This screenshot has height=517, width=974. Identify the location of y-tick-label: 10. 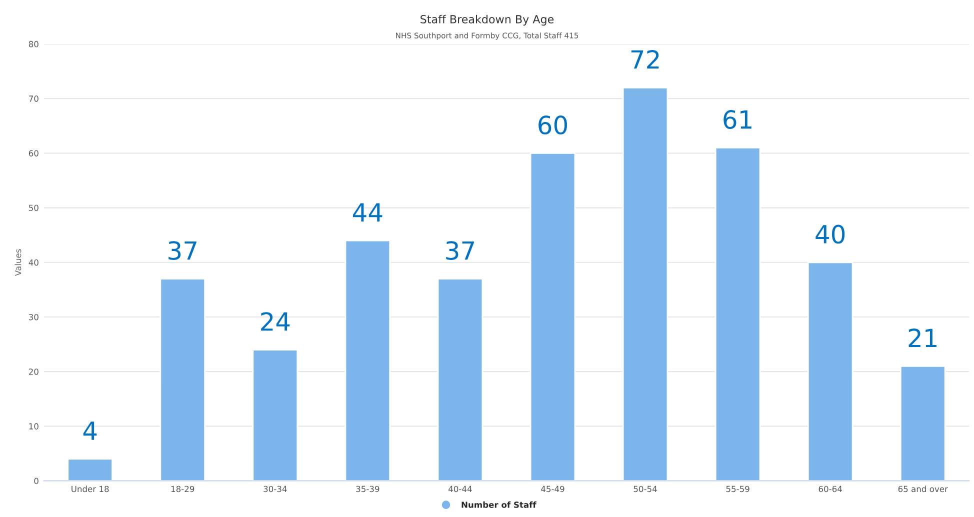
(33, 426).